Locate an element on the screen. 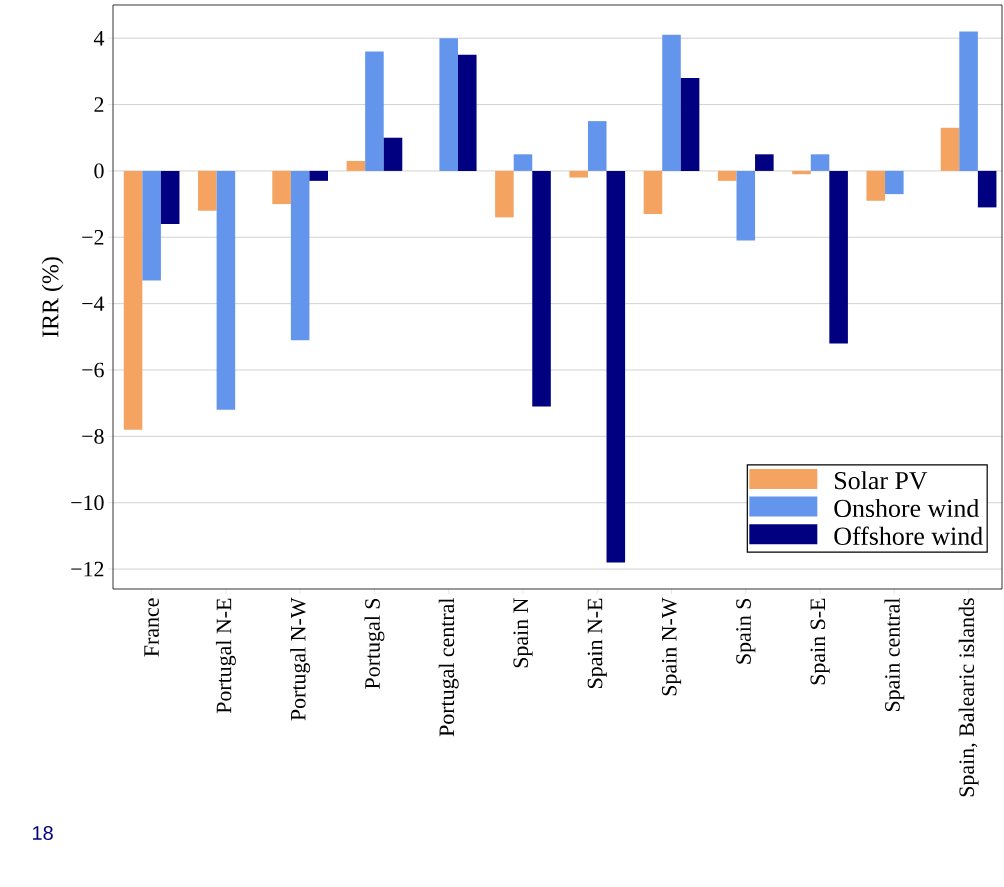 The height and width of the screenshot is (887, 1004). y-tick-label: 4 is located at coordinates (99, 38).